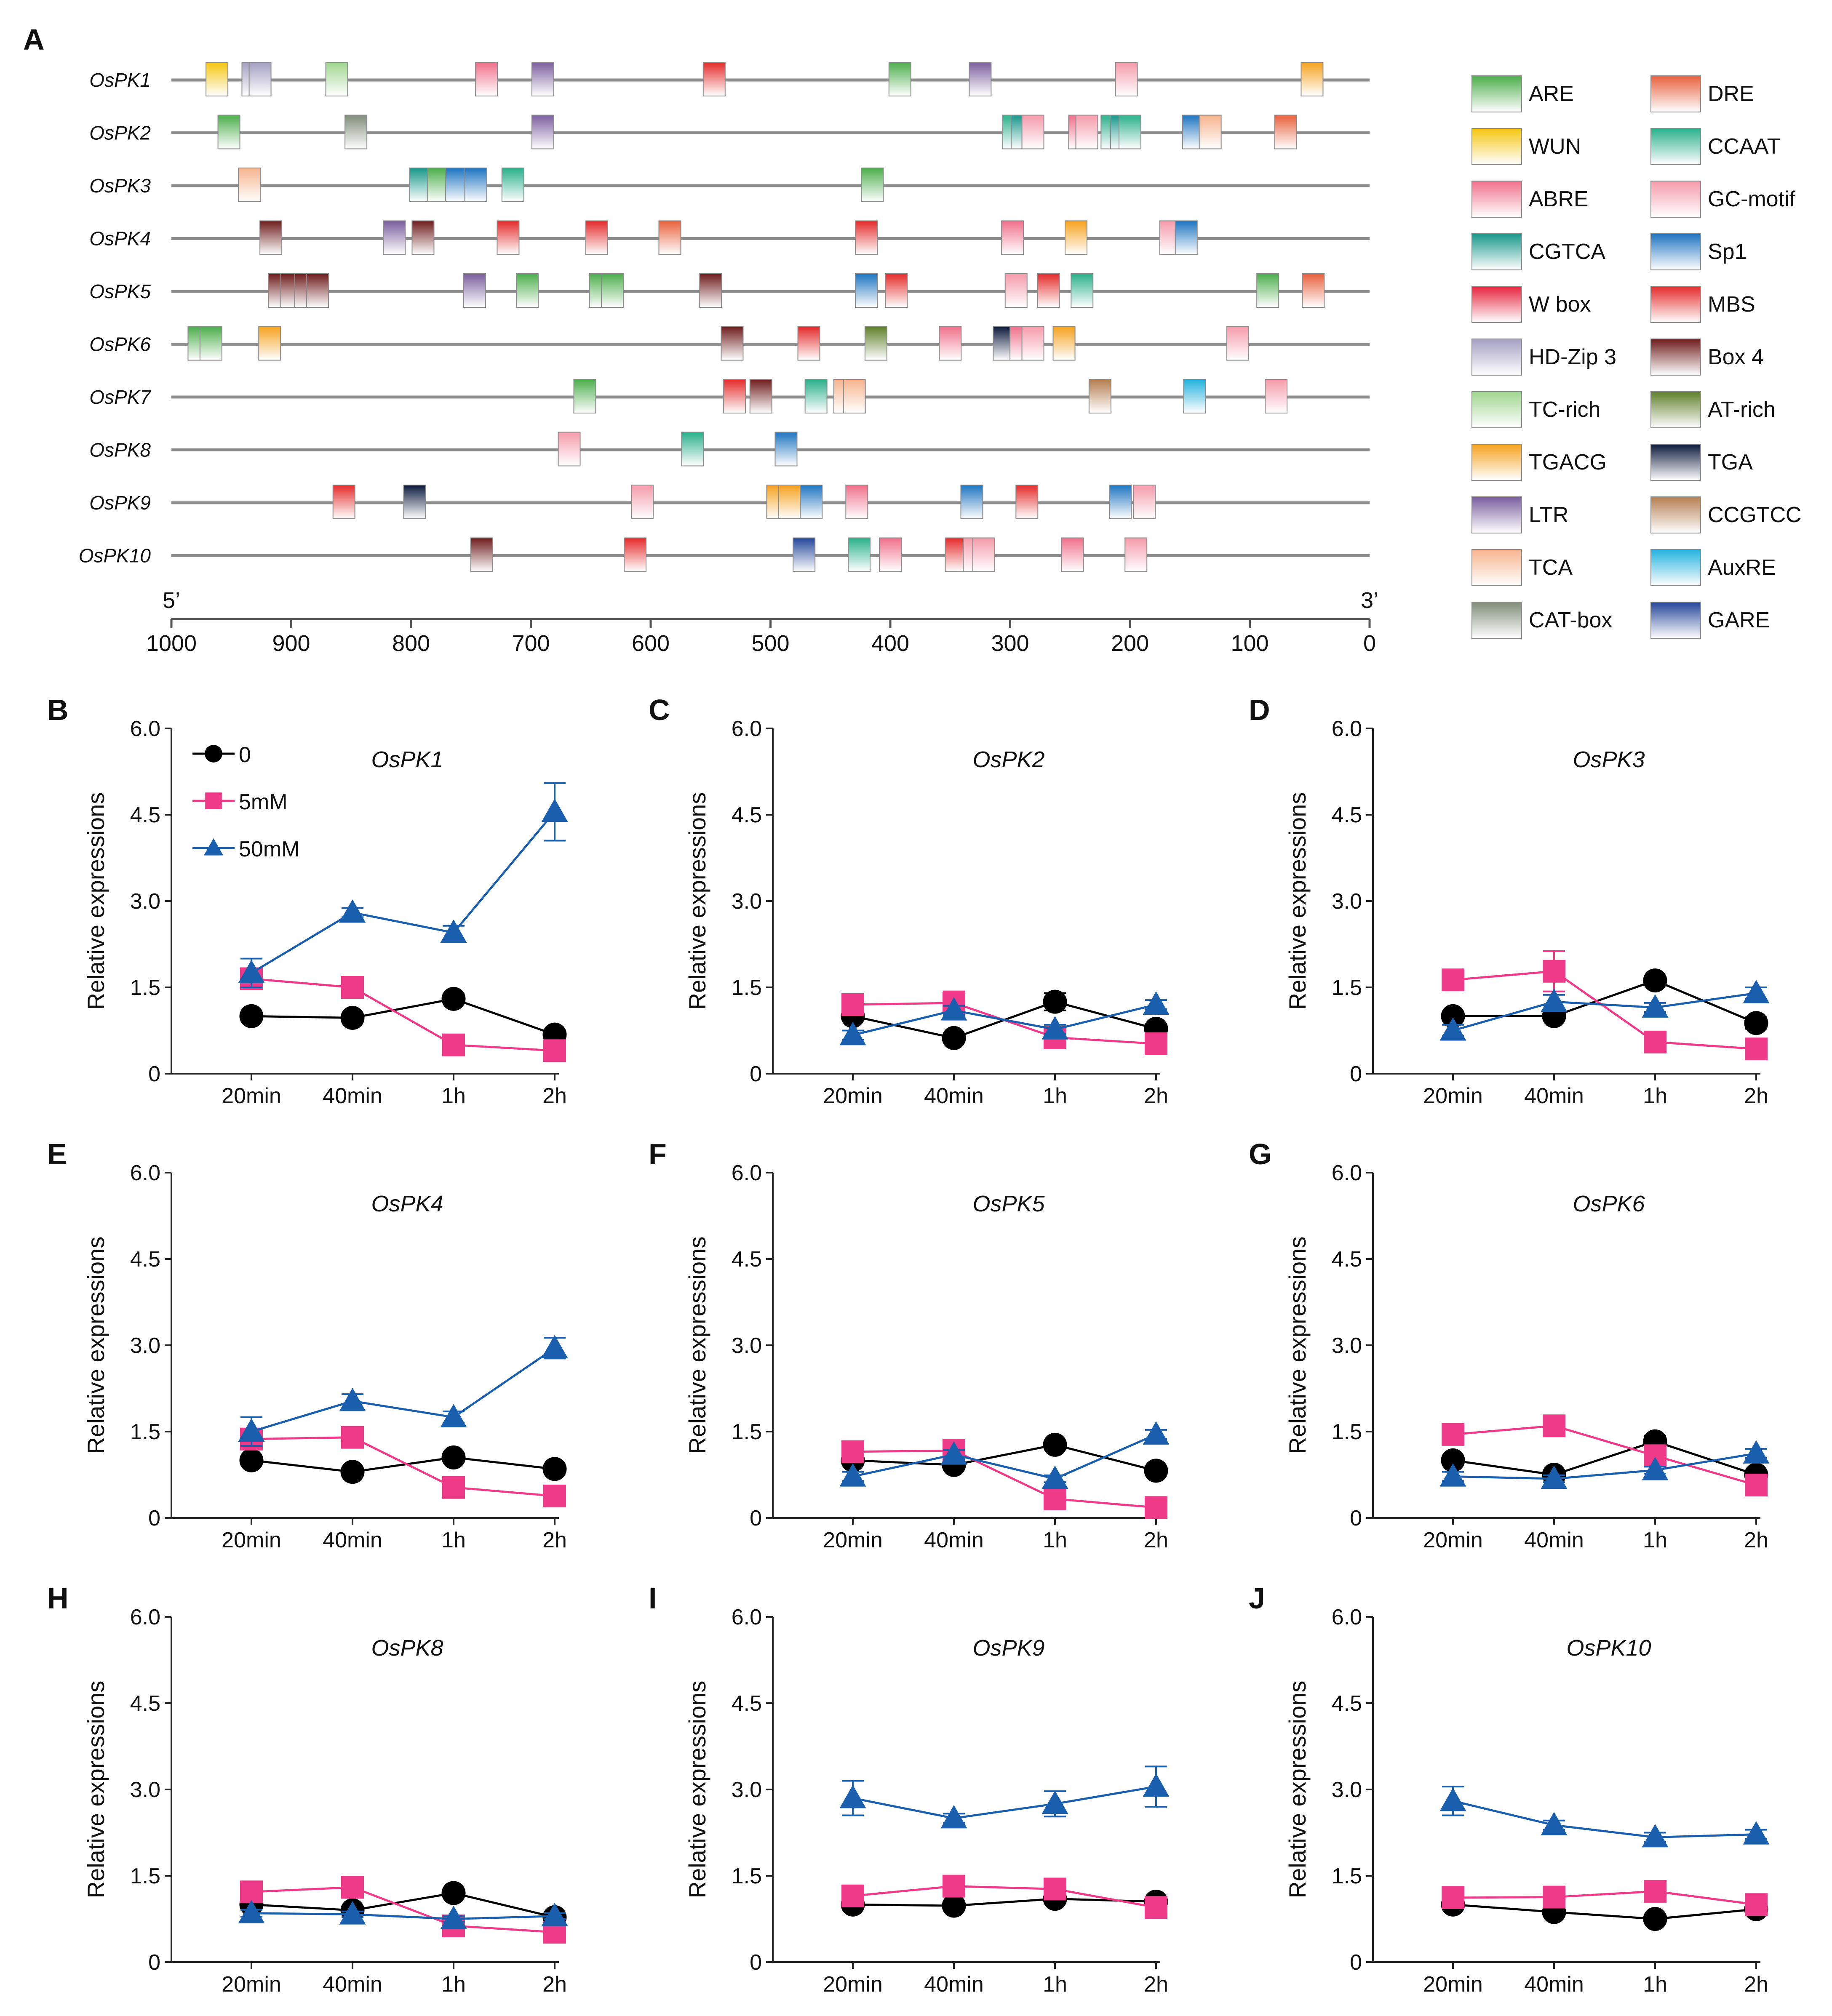 The height and width of the screenshot is (2016, 1832). I want to click on element-are, so click(1267, 290).